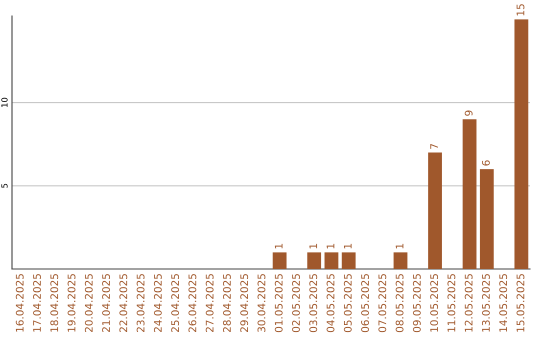  I want to click on x-tick-label: 11.05.2025, so click(451, 303).